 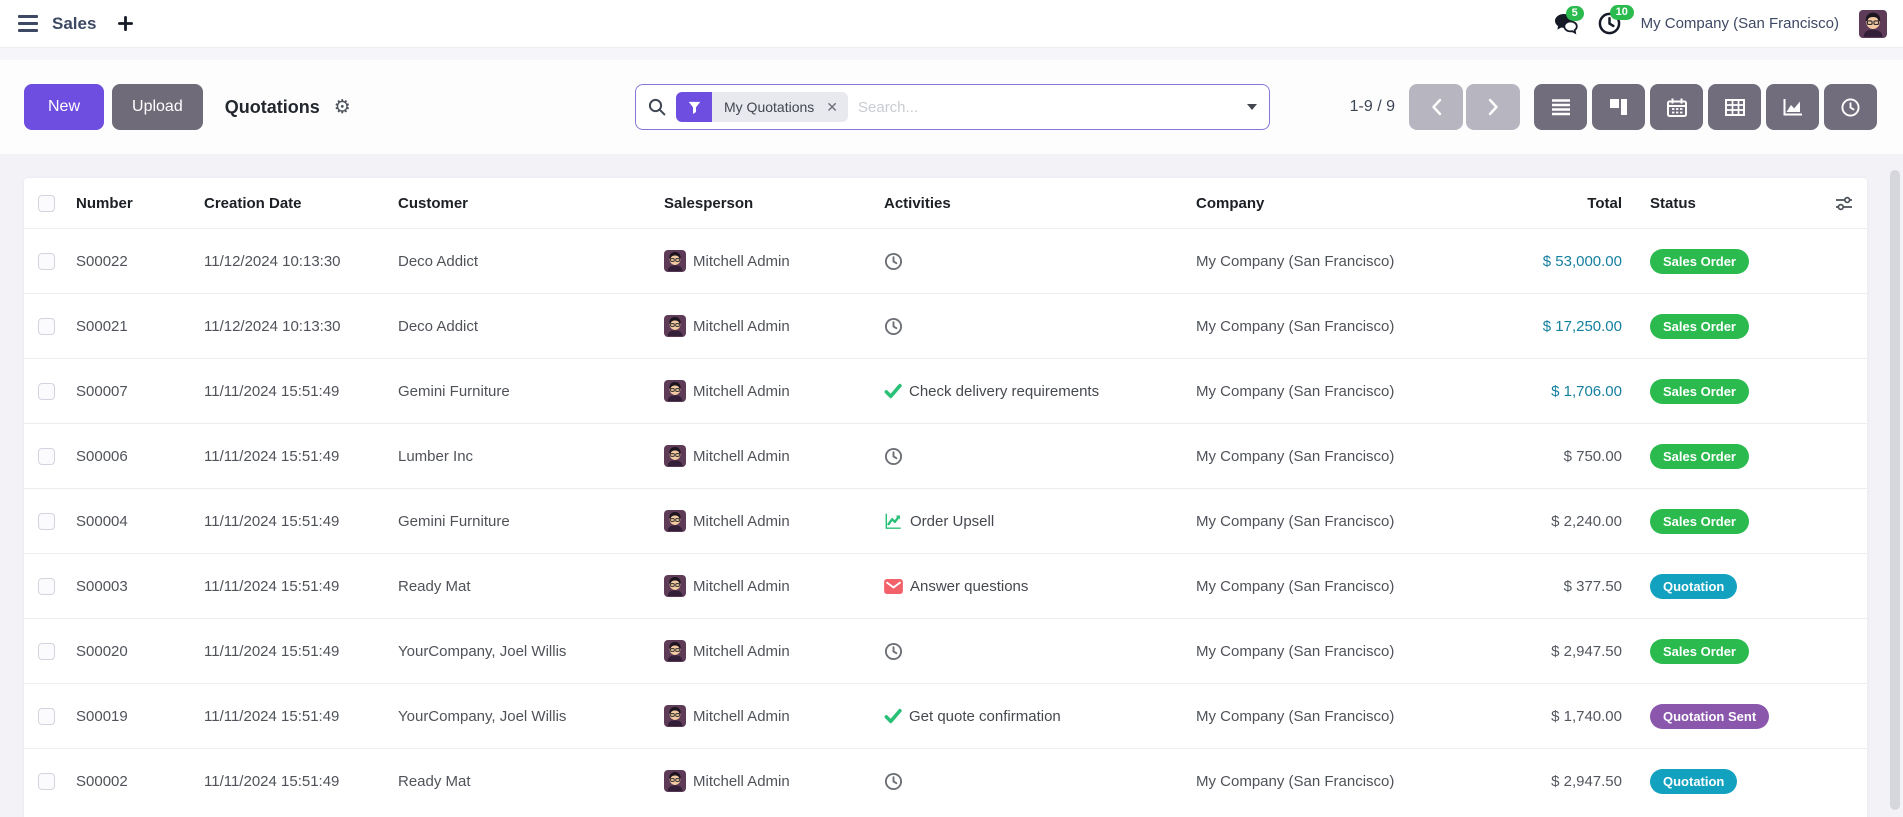 What do you see at coordinates (832, 106) in the screenshot?
I see `remove-filter-icon: ✕` at bounding box center [832, 106].